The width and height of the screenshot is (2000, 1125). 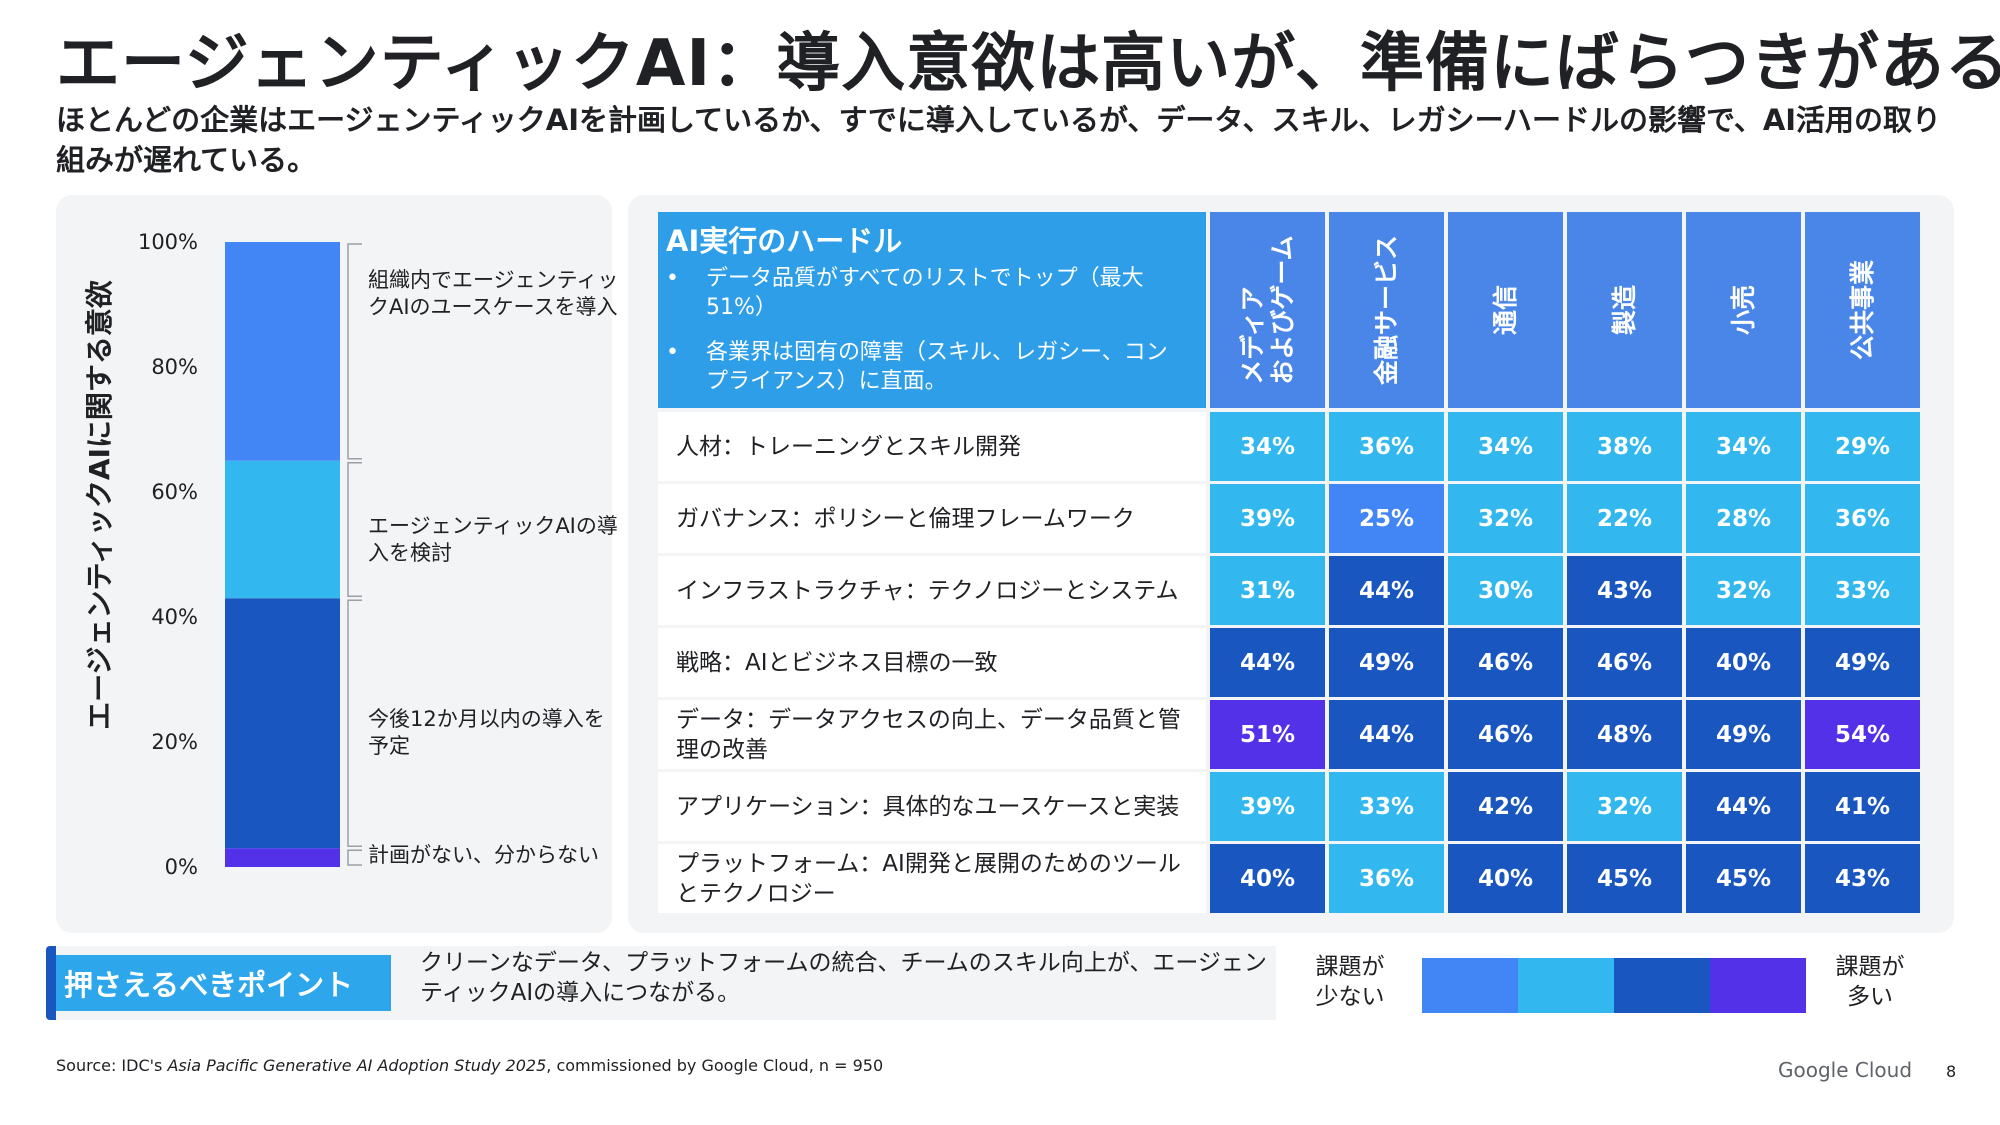 I want to click on takeaway-accent, so click(x=51, y=983).